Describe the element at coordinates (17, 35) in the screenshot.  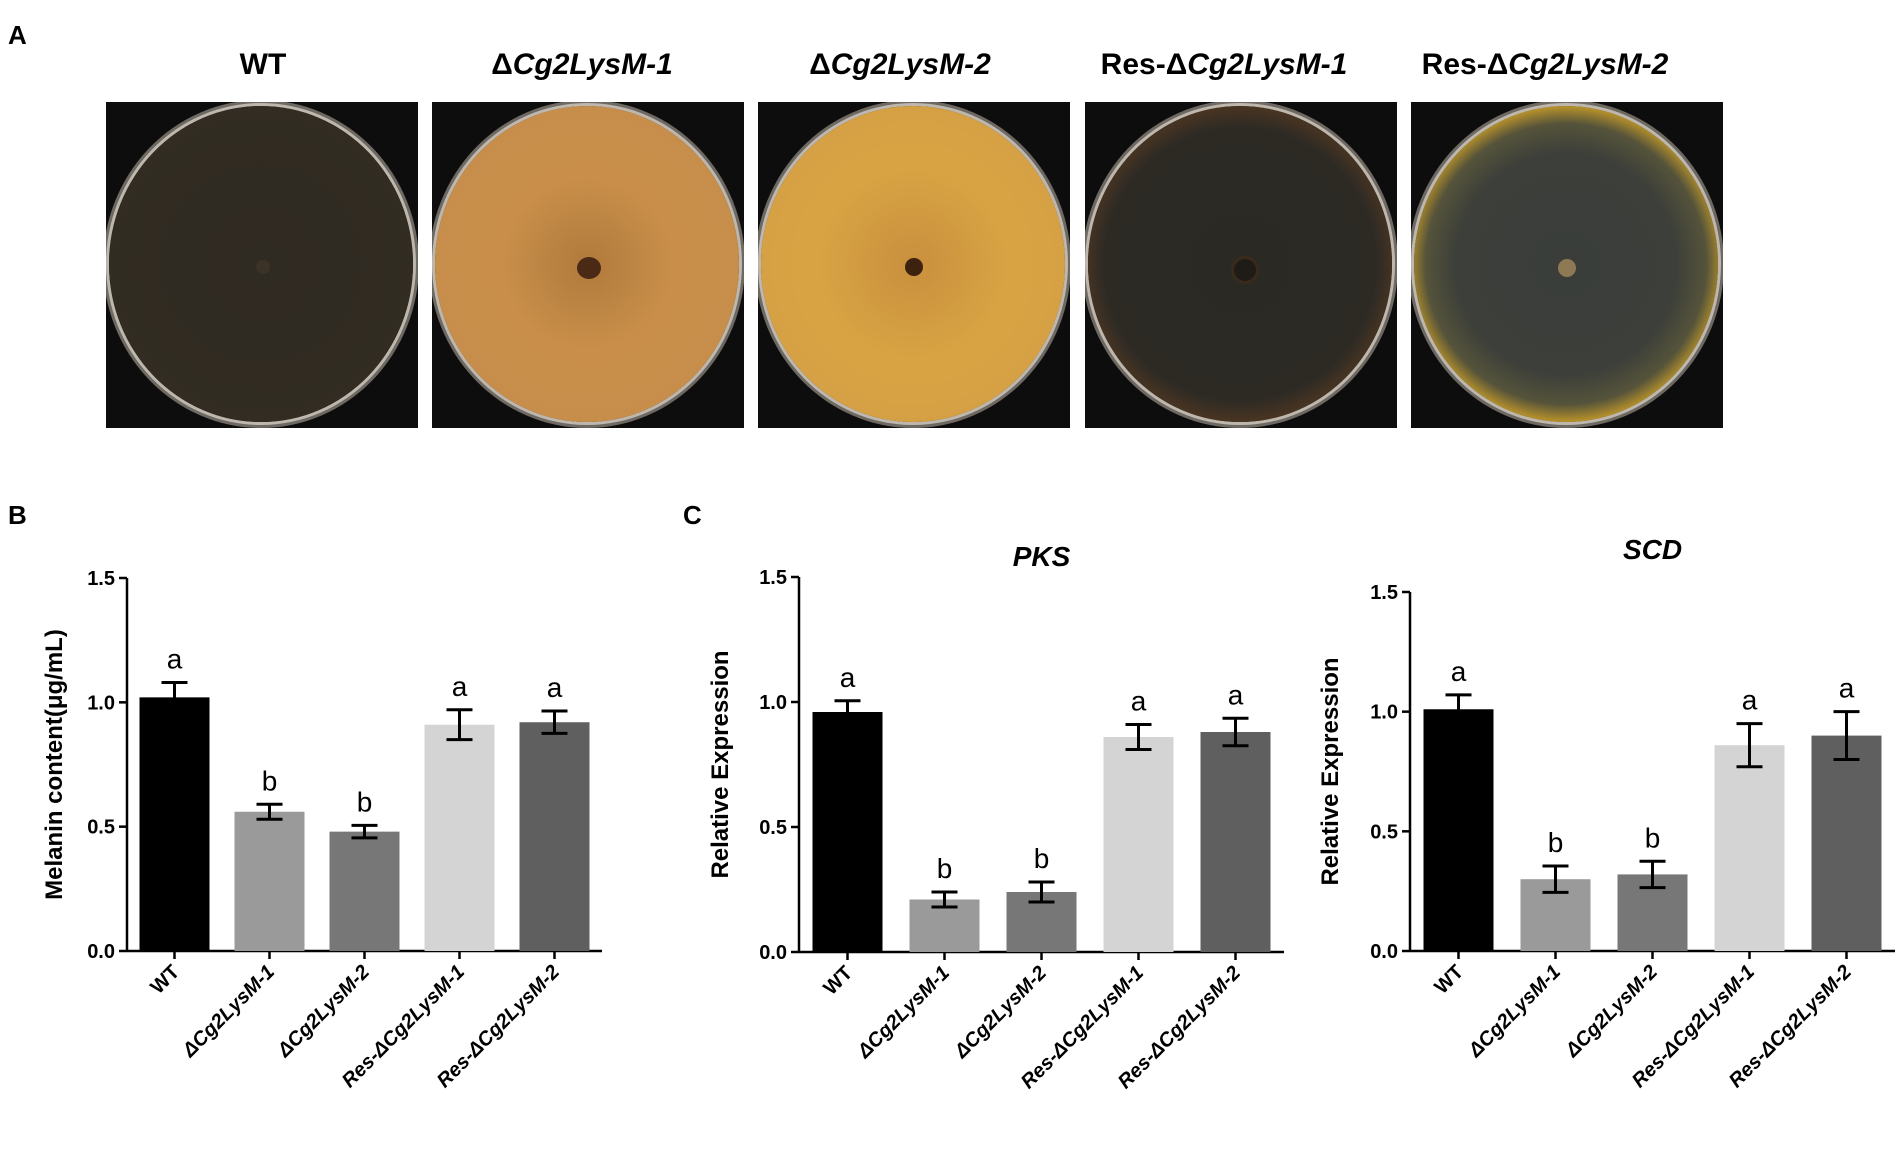
I see `panel-a-letter: A` at that location.